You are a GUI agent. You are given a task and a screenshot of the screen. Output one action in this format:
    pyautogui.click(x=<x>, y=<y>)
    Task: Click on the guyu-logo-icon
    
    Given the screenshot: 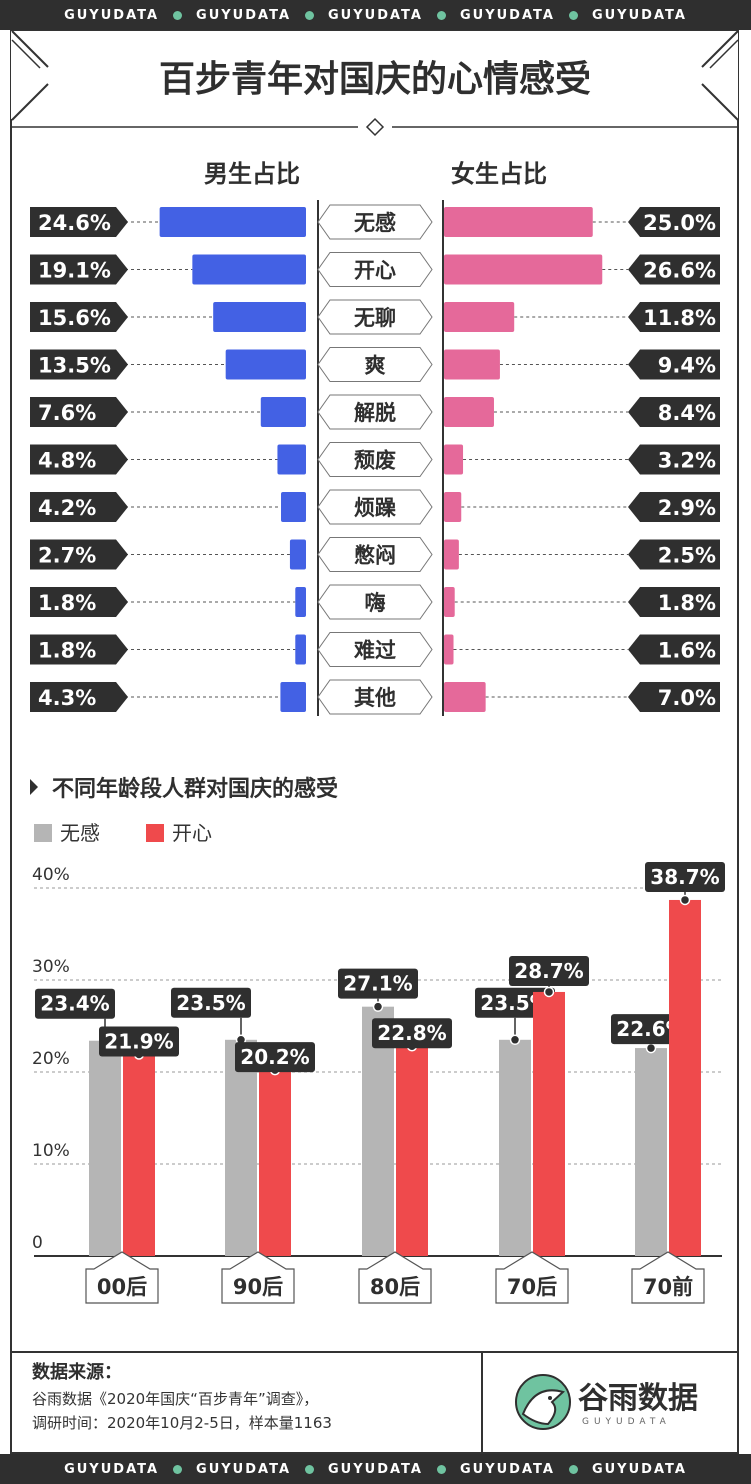 What is the action you would take?
    pyautogui.click(x=543, y=1402)
    